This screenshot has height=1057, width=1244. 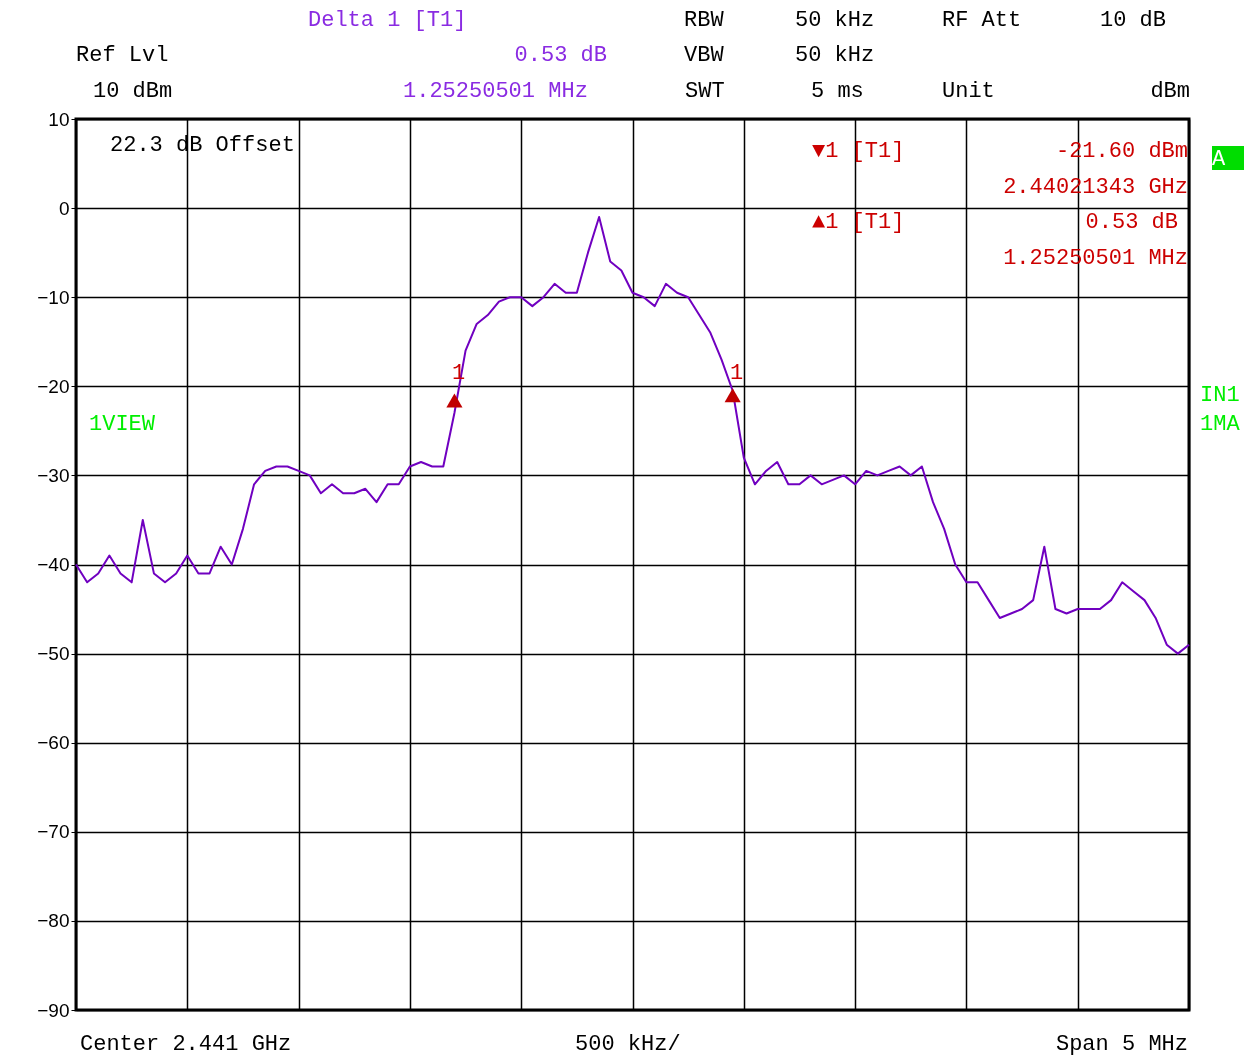 What do you see at coordinates (495, 91) in the screenshot?
I see `text: 1.25250501 MHz` at bounding box center [495, 91].